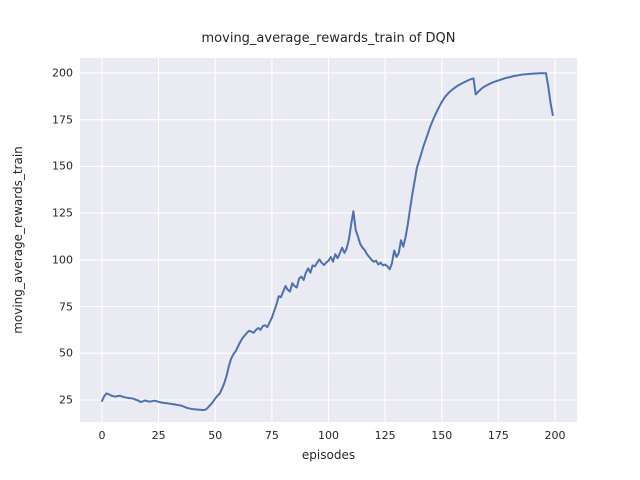  What do you see at coordinates (215, 435) in the screenshot?
I see `x-tick-label: 50` at bounding box center [215, 435].